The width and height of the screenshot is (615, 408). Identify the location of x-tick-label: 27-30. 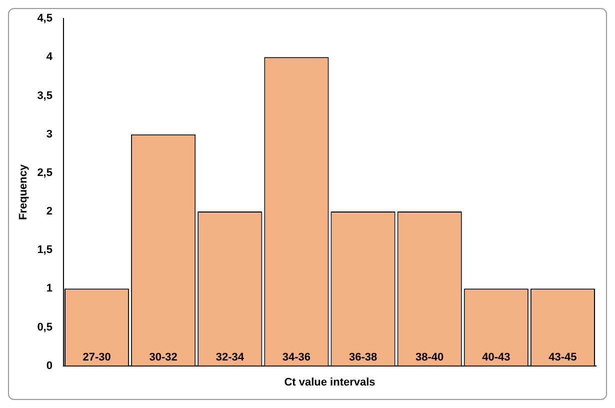
(96, 357).